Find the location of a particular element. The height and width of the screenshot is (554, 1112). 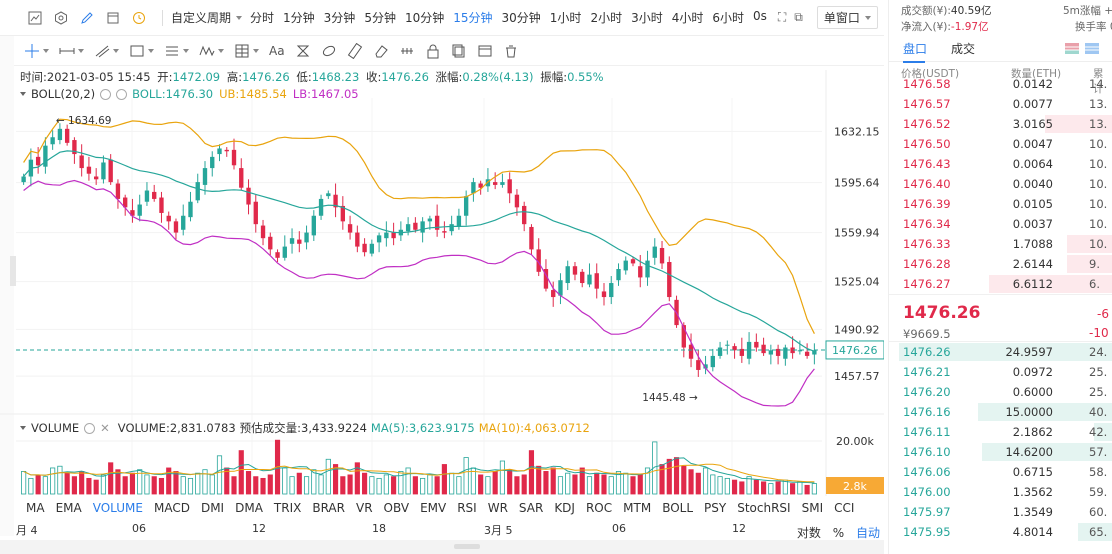

parallel-lines-tool-icon is located at coordinates (176, 51).